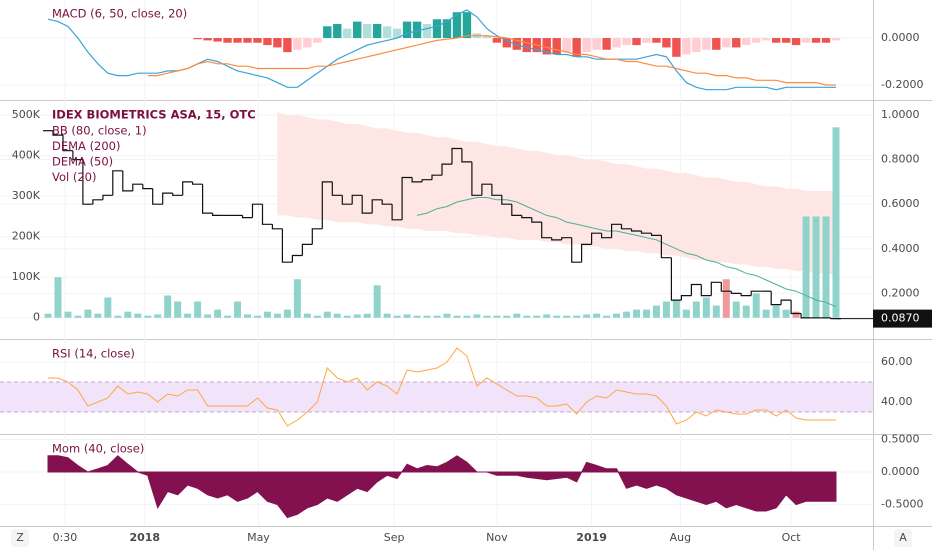 This screenshot has width=932, height=550. I want to click on legend-entry: DEMA (50), so click(82, 162).